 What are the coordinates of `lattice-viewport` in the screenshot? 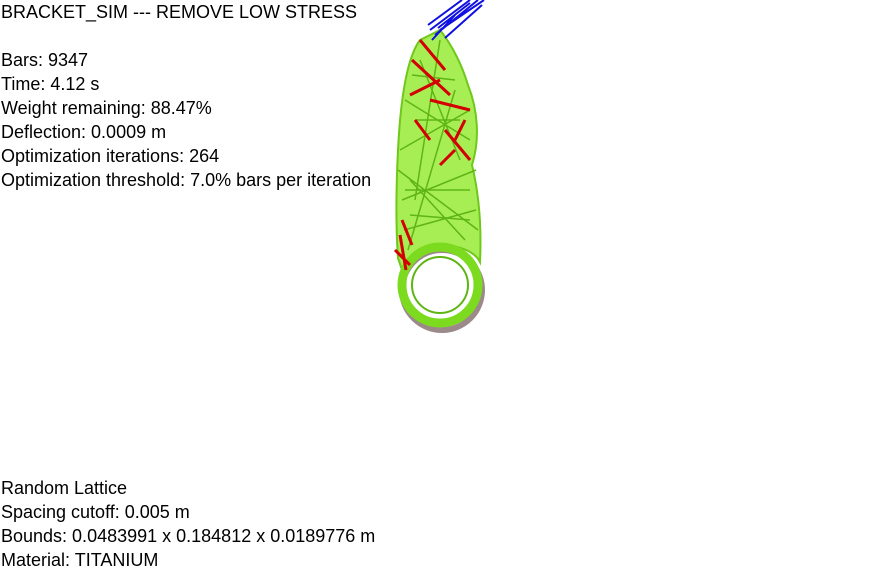 It's located at (440, 170).